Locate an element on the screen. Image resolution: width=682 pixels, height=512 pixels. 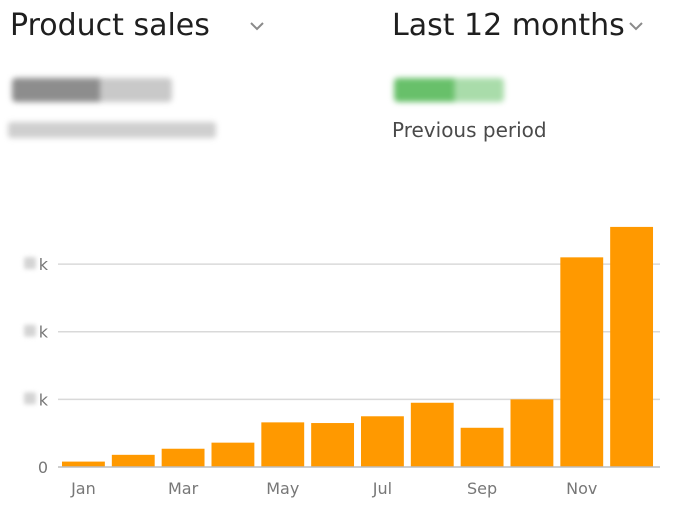
bar-oct is located at coordinates (532, 433).